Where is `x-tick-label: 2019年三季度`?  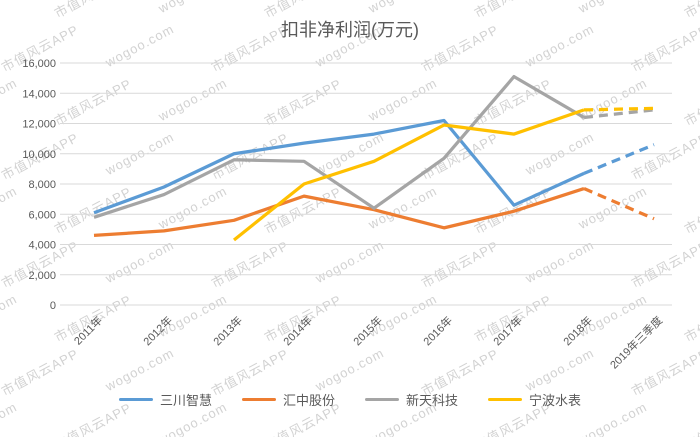 x-tick-label: 2019年三季度 is located at coordinates (636, 342).